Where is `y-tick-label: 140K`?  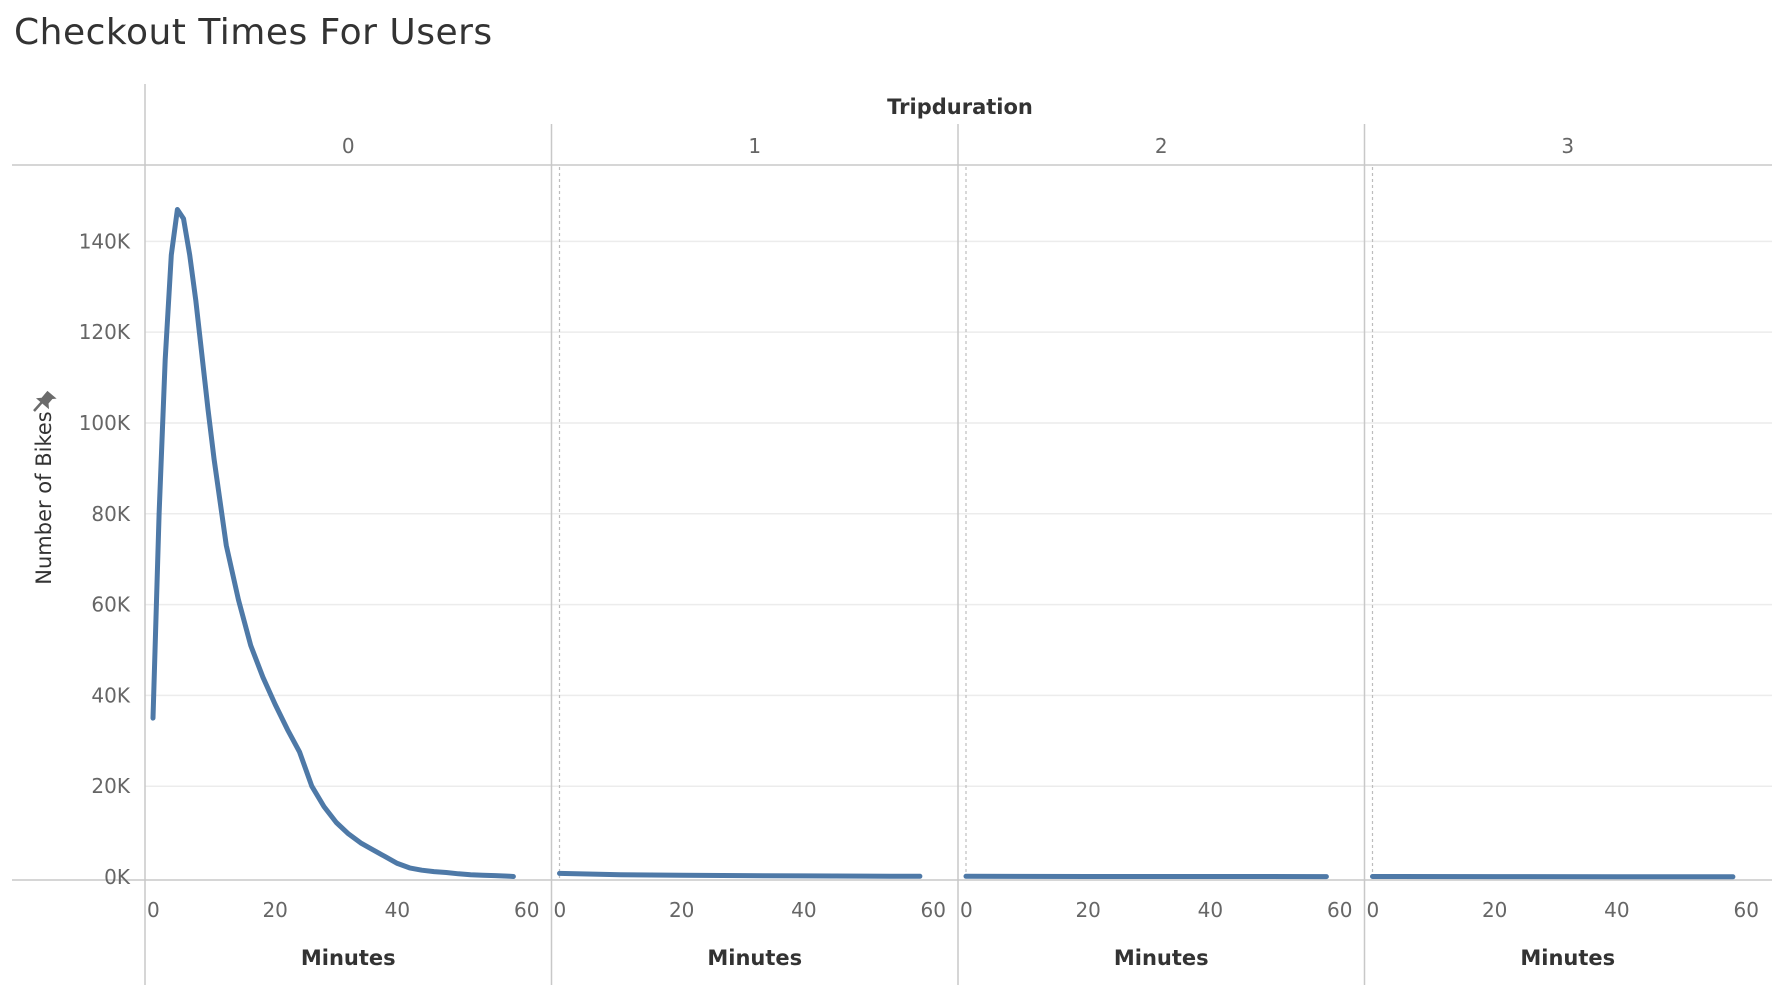 y-tick-label: 140K is located at coordinates (105, 241).